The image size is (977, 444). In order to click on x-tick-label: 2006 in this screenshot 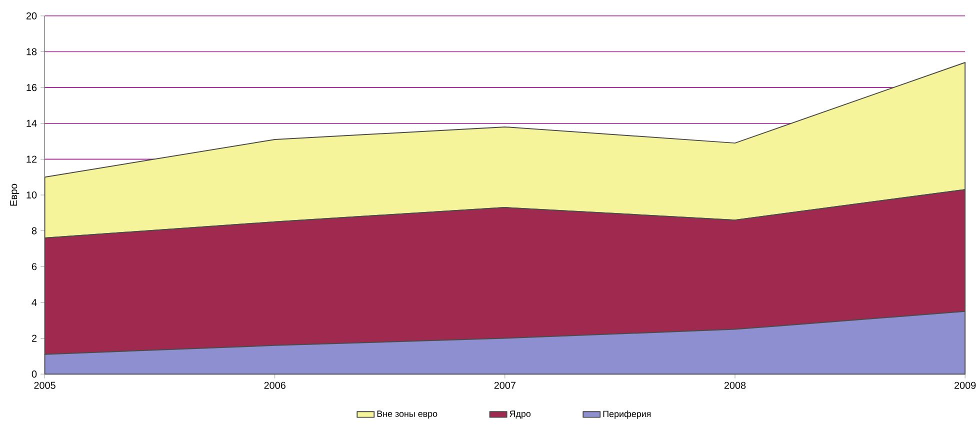, I will do `click(275, 386)`.